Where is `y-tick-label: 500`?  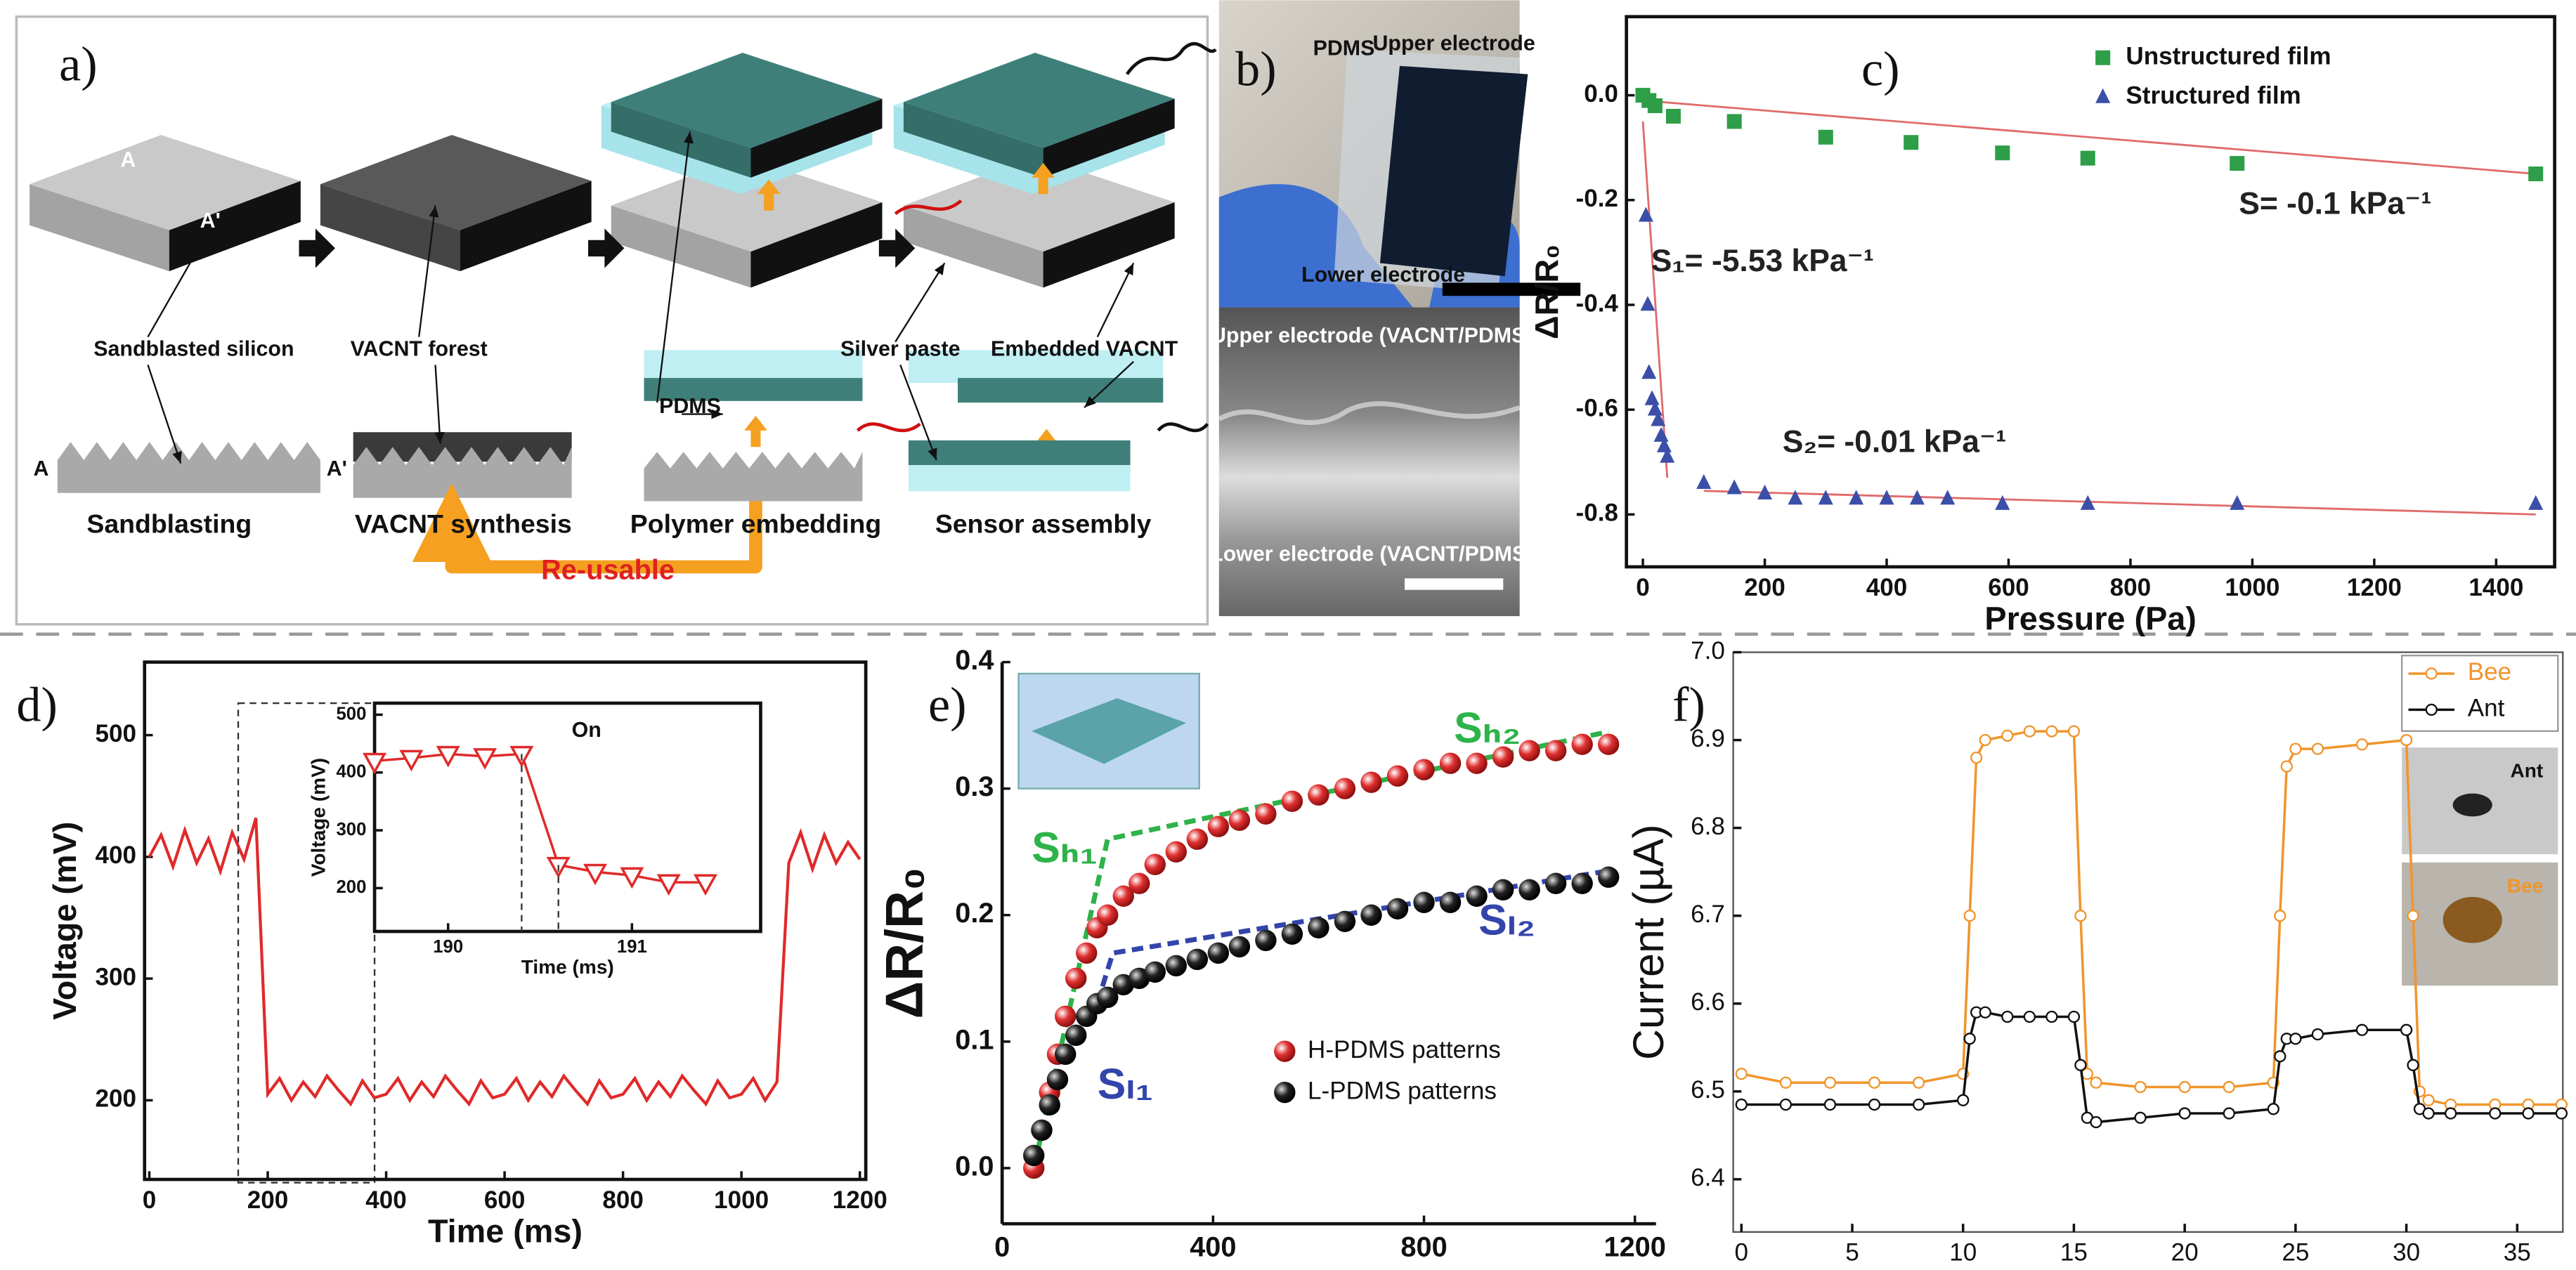
y-tick-label: 500 is located at coordinates (116, 733).